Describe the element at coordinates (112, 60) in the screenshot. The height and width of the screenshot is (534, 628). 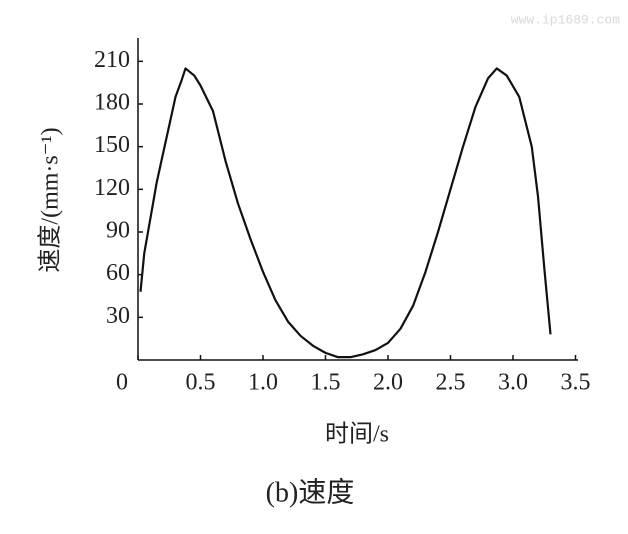
I see `y-tick-label: 210` at that location.